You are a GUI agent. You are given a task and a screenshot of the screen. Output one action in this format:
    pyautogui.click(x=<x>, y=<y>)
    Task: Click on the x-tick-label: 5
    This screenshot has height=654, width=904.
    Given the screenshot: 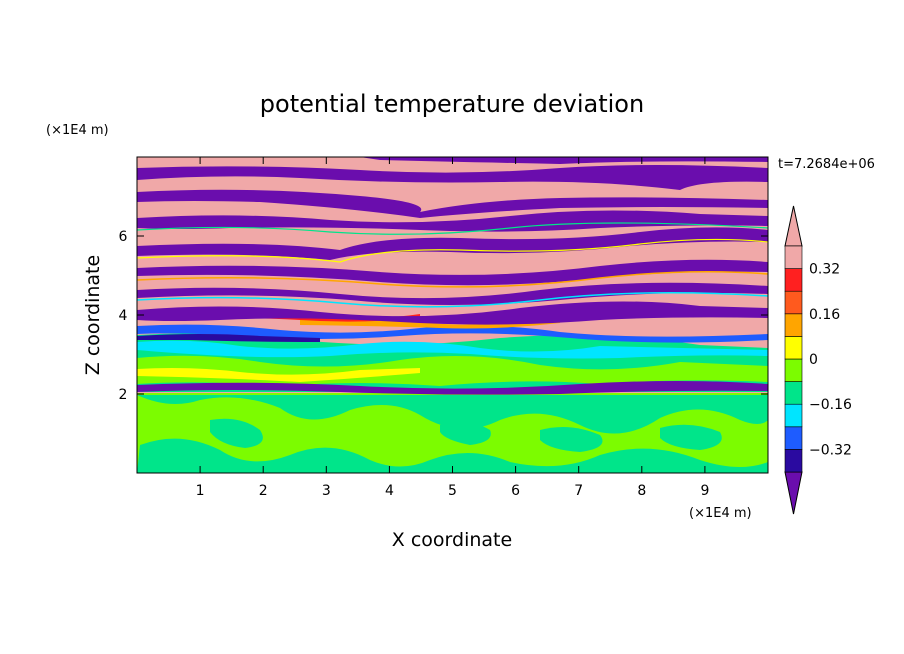 What is the action you would take?
    pyautogui.click(x=452, y=491)
    